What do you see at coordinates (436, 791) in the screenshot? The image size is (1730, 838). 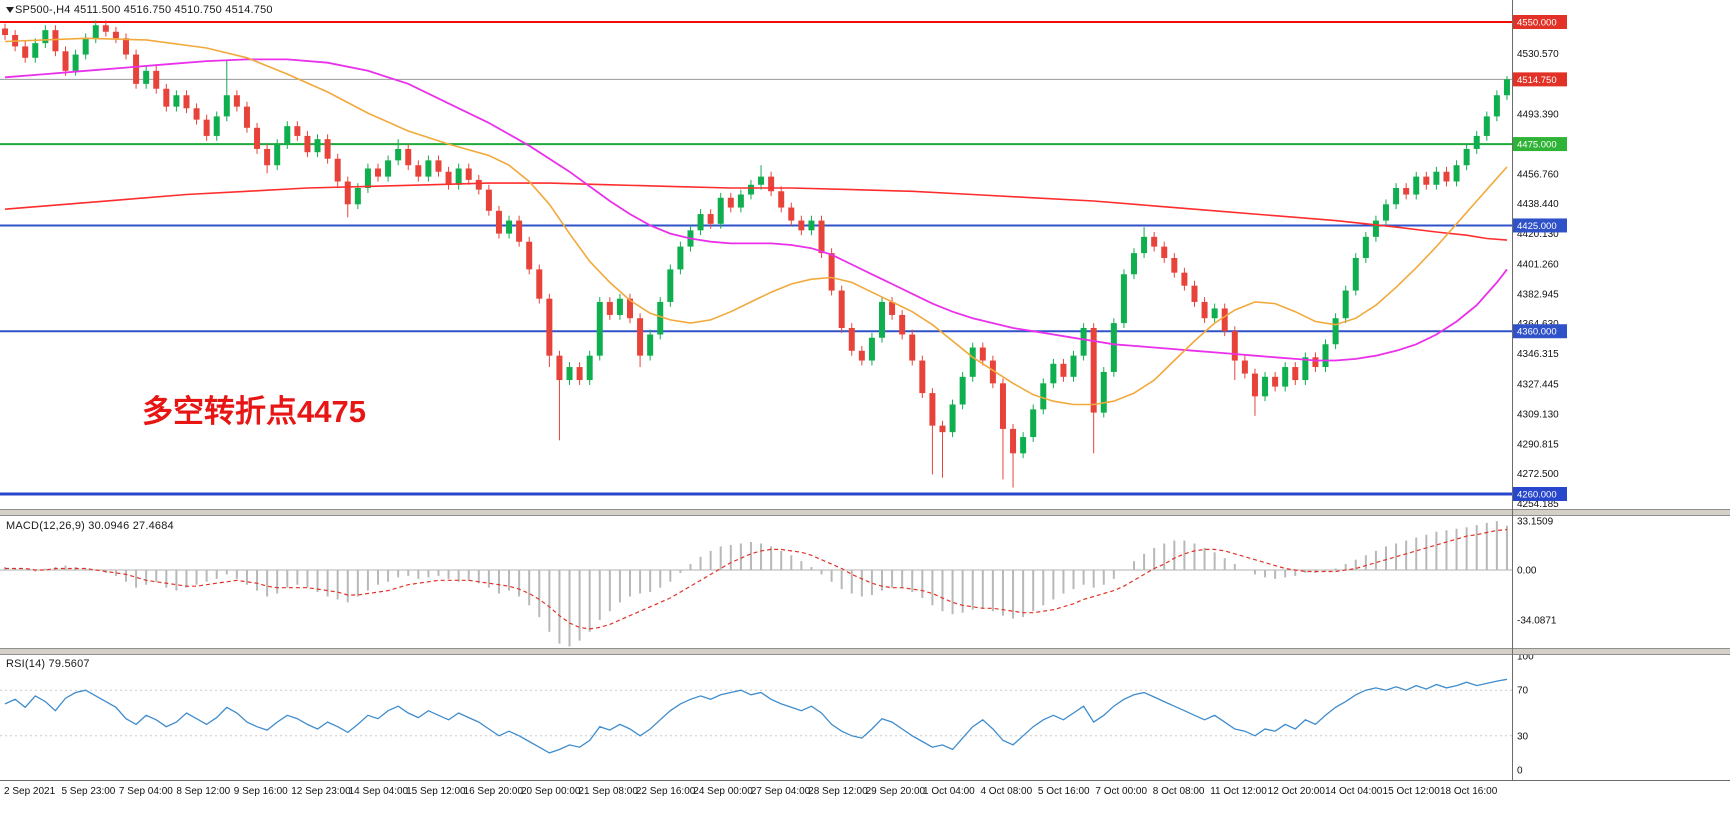 I see `time-axis-label: 15 Sep 12:00` at bounding box center [436, 791].